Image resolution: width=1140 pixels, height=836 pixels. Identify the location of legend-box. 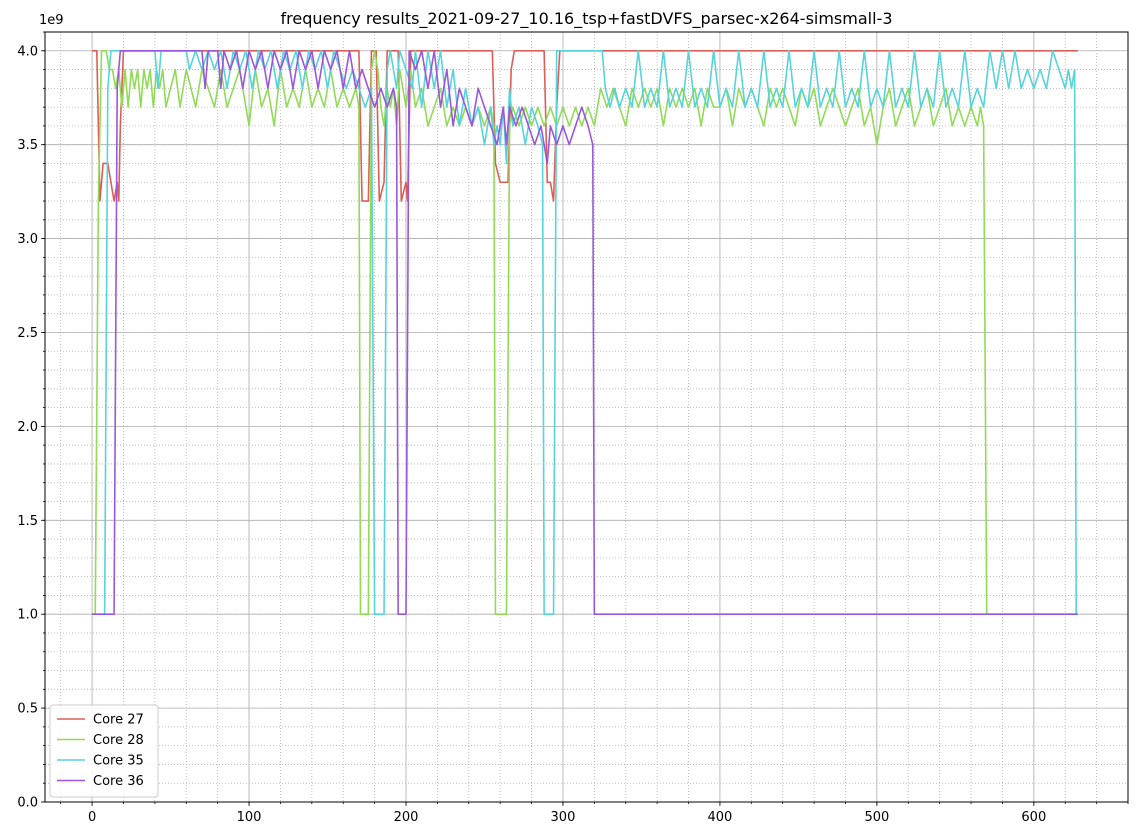
(104, 751).